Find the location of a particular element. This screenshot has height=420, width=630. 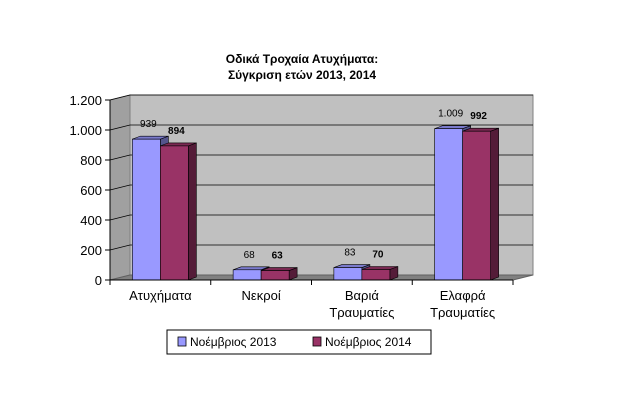

x-tick-label: Νεκροί is located at coordinates (261, 295).